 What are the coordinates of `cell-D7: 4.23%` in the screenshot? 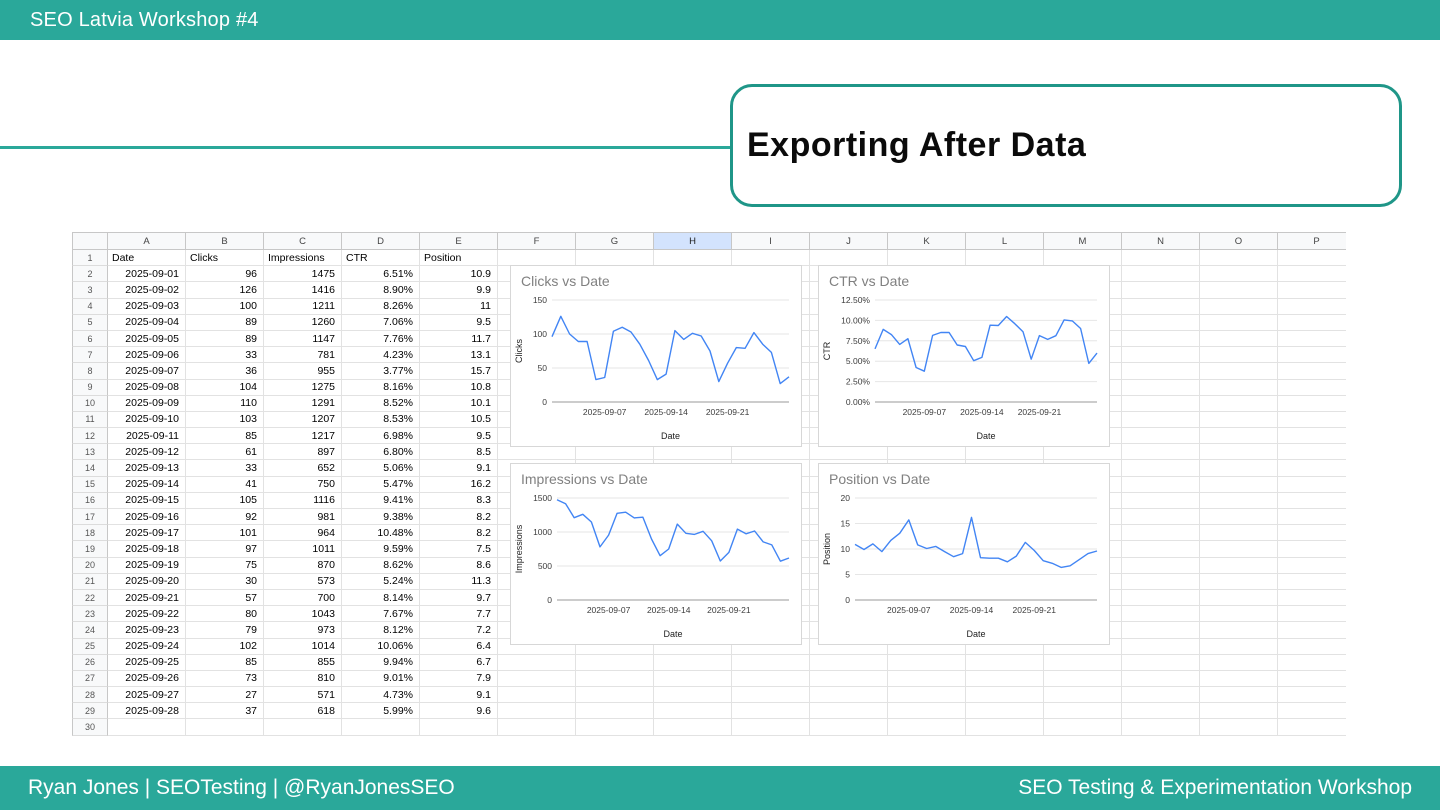 It's located at (381, 355).